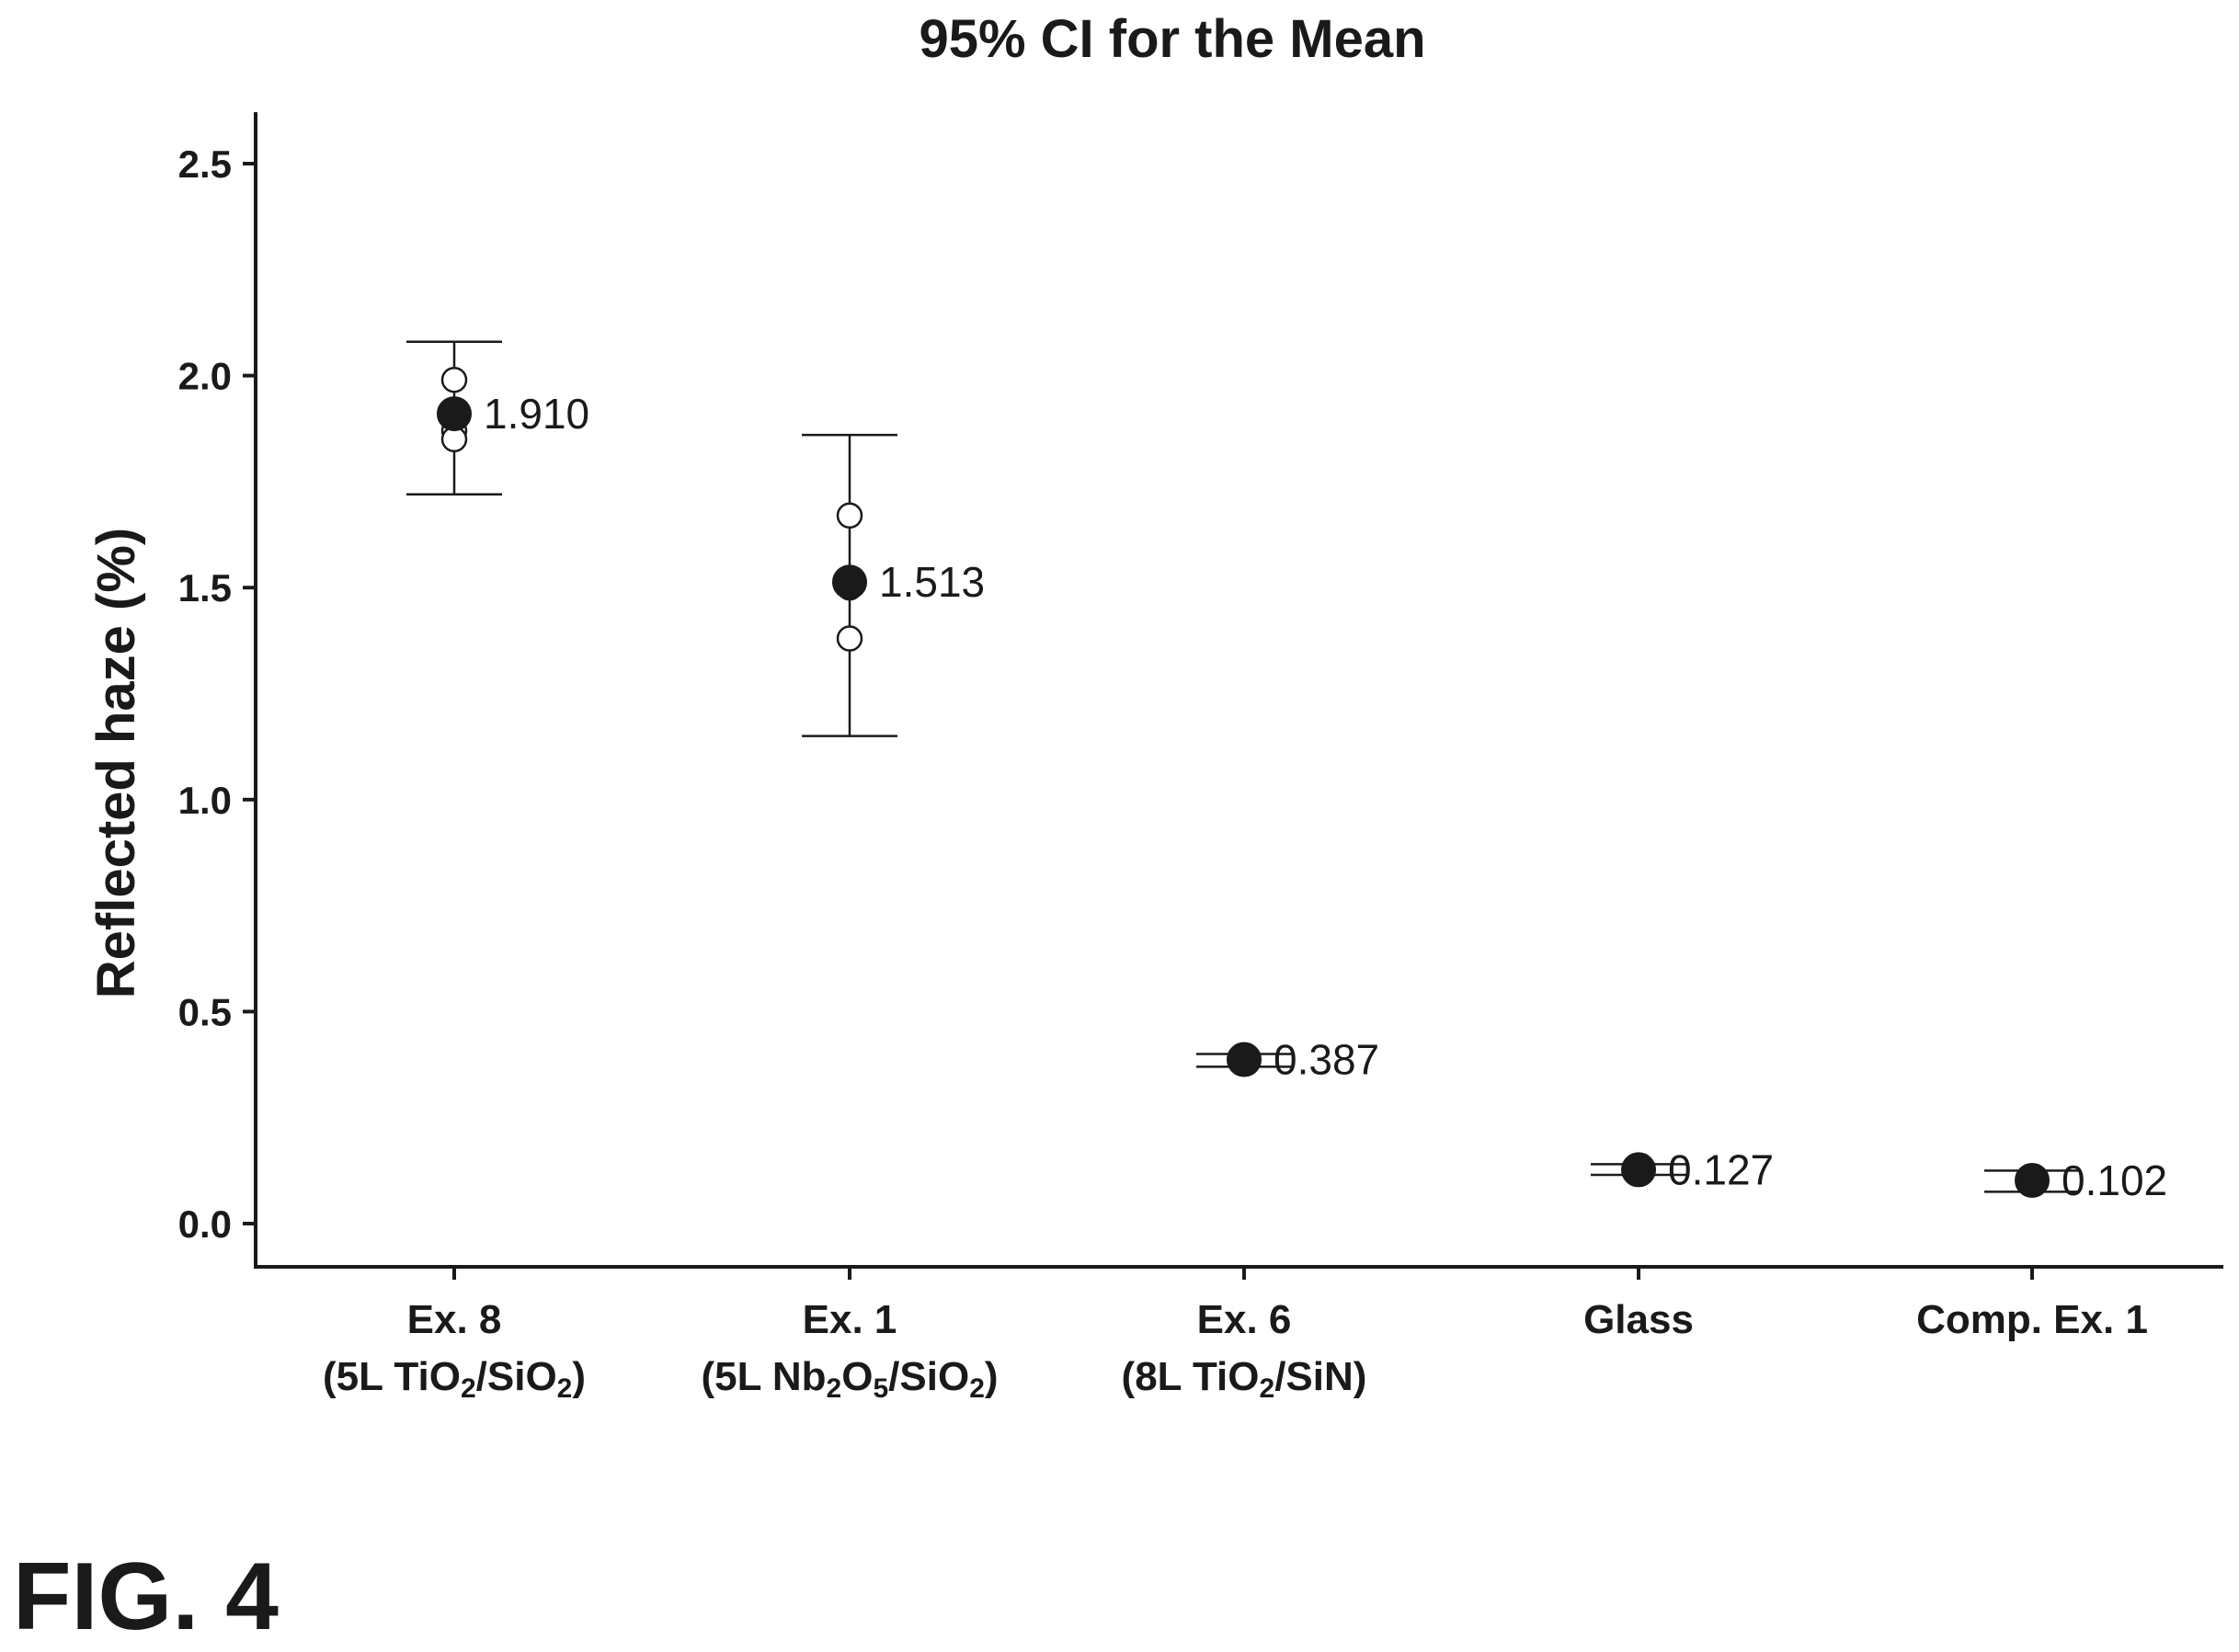  I want to click on x-tick-label: Glass, so click(1638, 1319).